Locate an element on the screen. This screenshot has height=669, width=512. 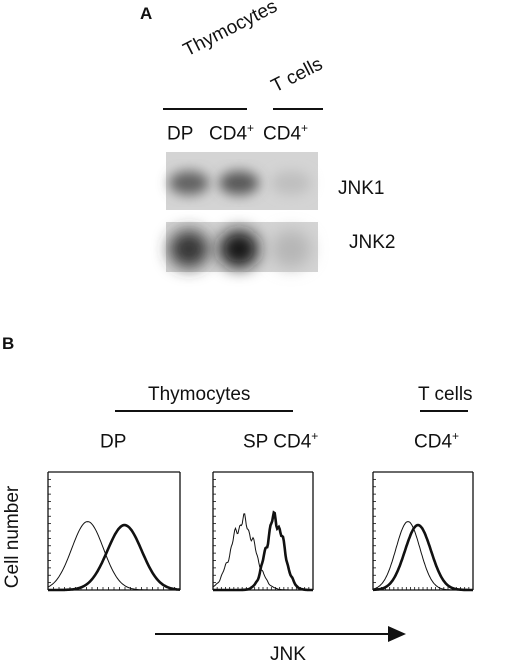
jnk-arrow-head is located at coordinates (397, 634).